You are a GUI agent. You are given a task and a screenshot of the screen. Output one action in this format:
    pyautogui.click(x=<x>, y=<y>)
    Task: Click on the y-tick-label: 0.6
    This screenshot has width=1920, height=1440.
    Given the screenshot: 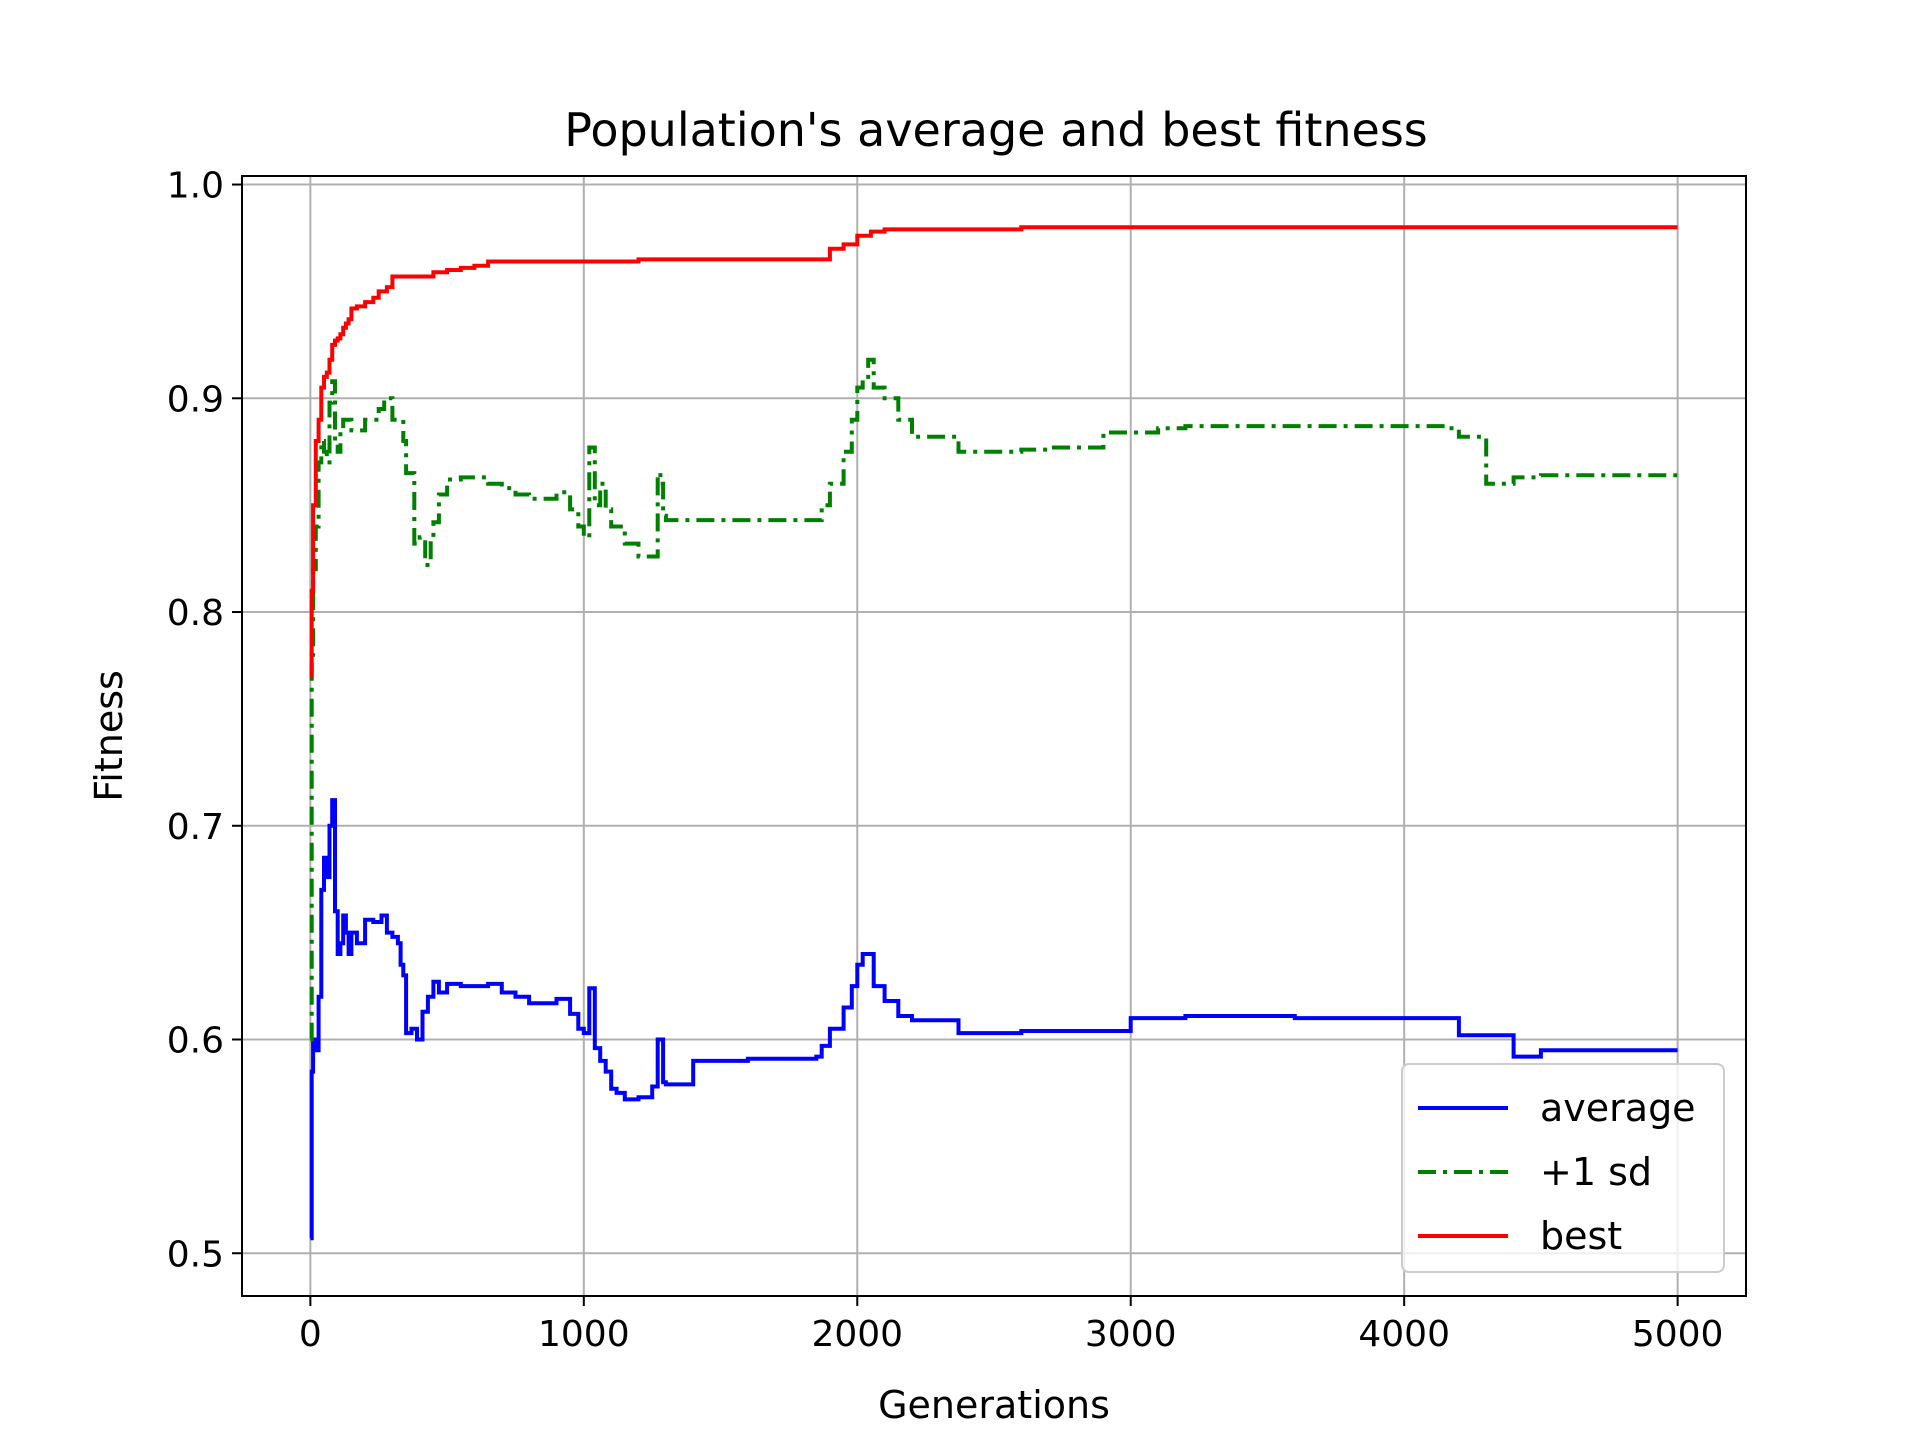 What is the action you would take?
    pyautogui.click(x=195, y=1041)
    